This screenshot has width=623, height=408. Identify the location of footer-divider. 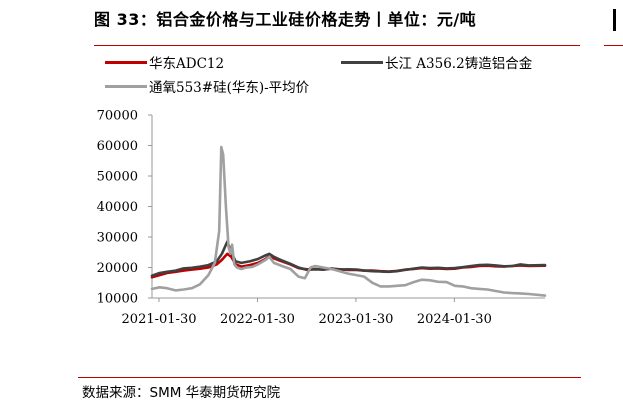
(329, 377).